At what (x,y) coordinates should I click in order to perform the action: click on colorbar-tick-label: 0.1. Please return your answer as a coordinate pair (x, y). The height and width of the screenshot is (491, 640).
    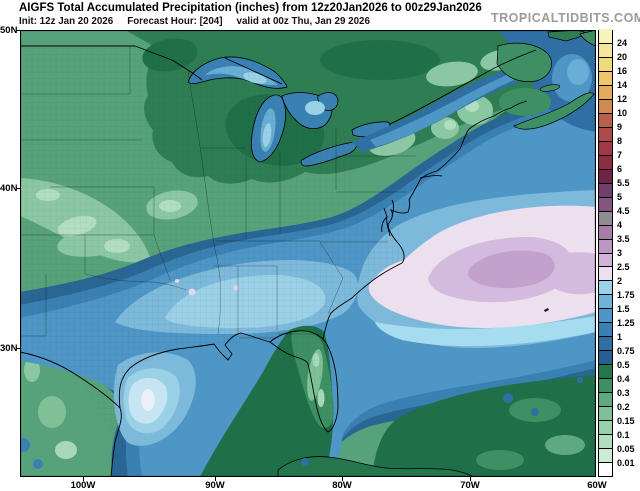
    Looking at the image, I should click on (623, 434).